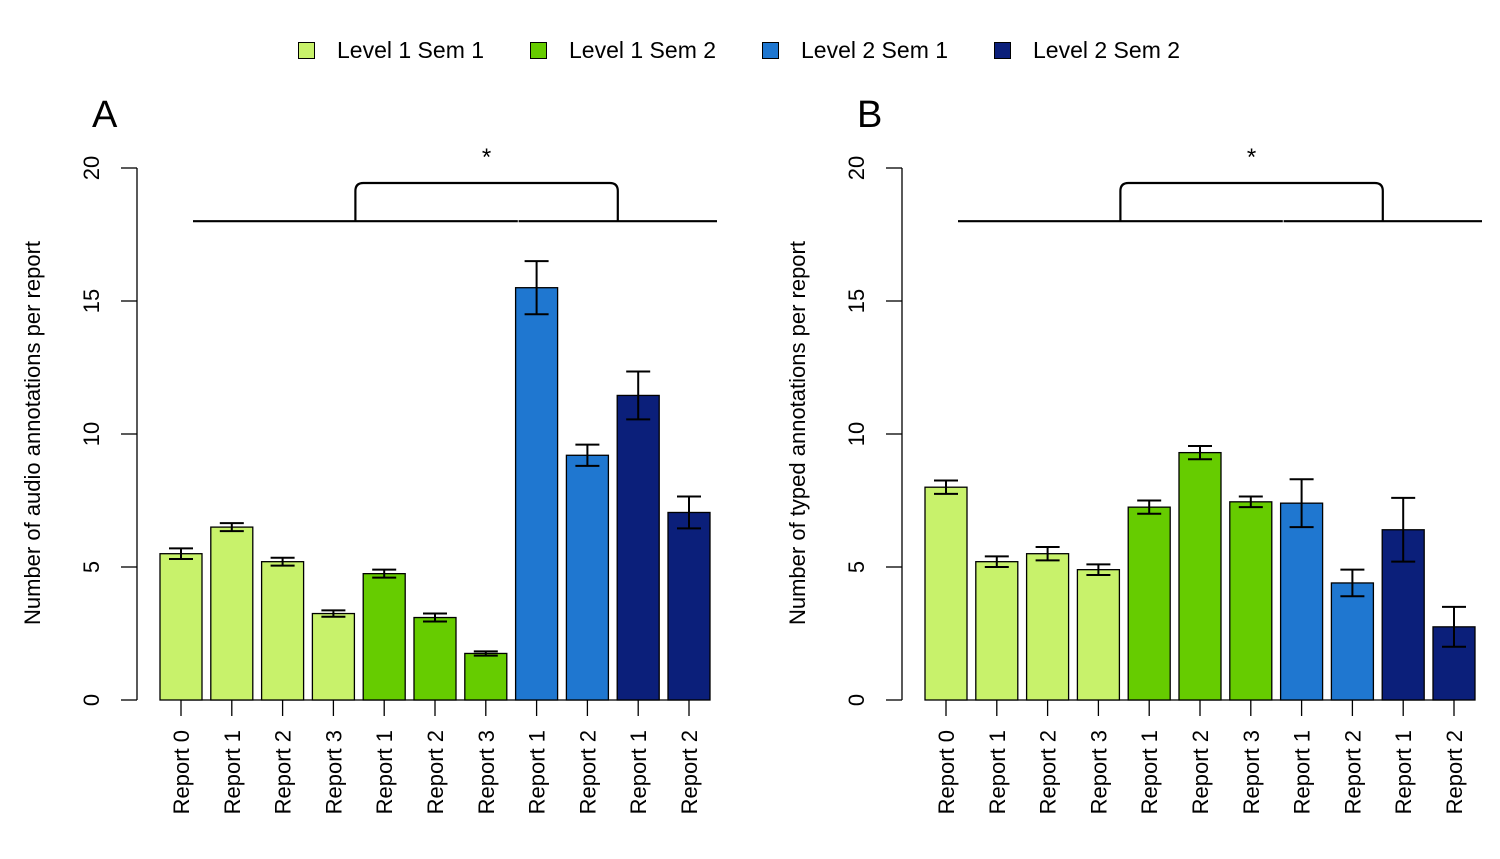 This screenshot has width=1500, height=859. I want to click on y-axis-title: Number of audio annotations per report, so click(32, 433).